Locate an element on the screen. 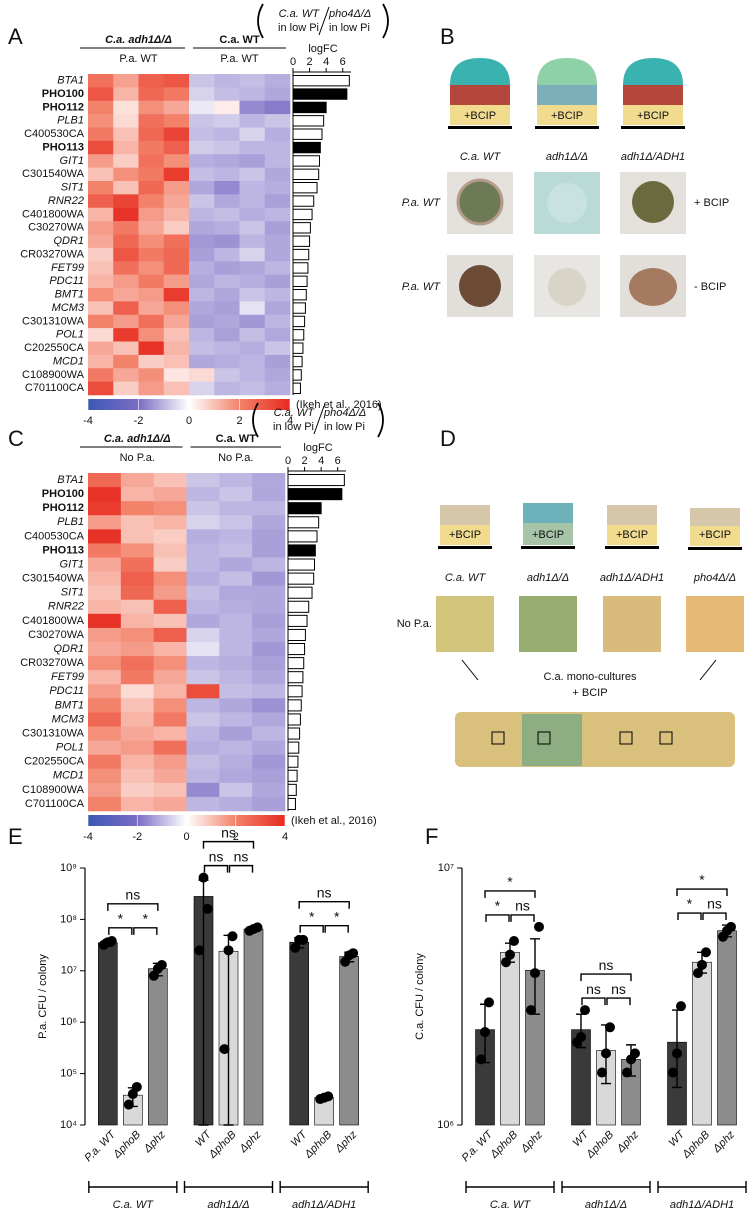 The height and width of the screenshot is (1212, 756). tick-label: 6 is located at coordinates (343, 62).